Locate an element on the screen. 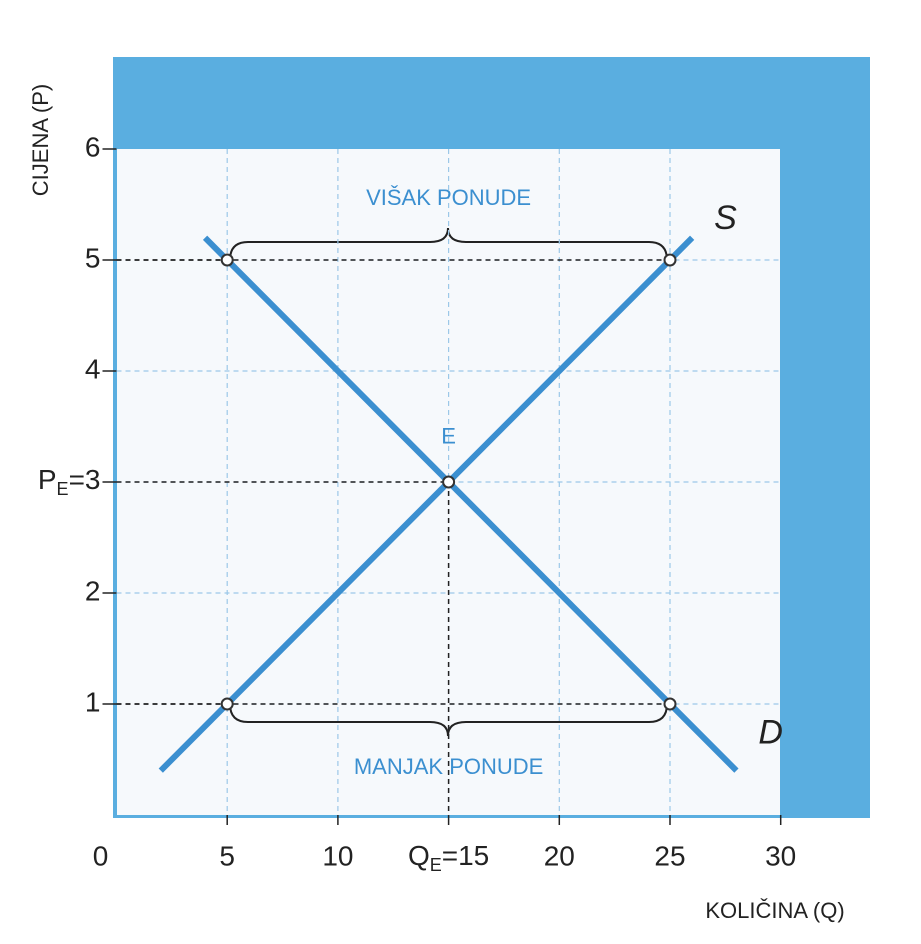 This screenshot has width=921, height=944. x-tick-label: 0 is located at coordinates (101, 855).